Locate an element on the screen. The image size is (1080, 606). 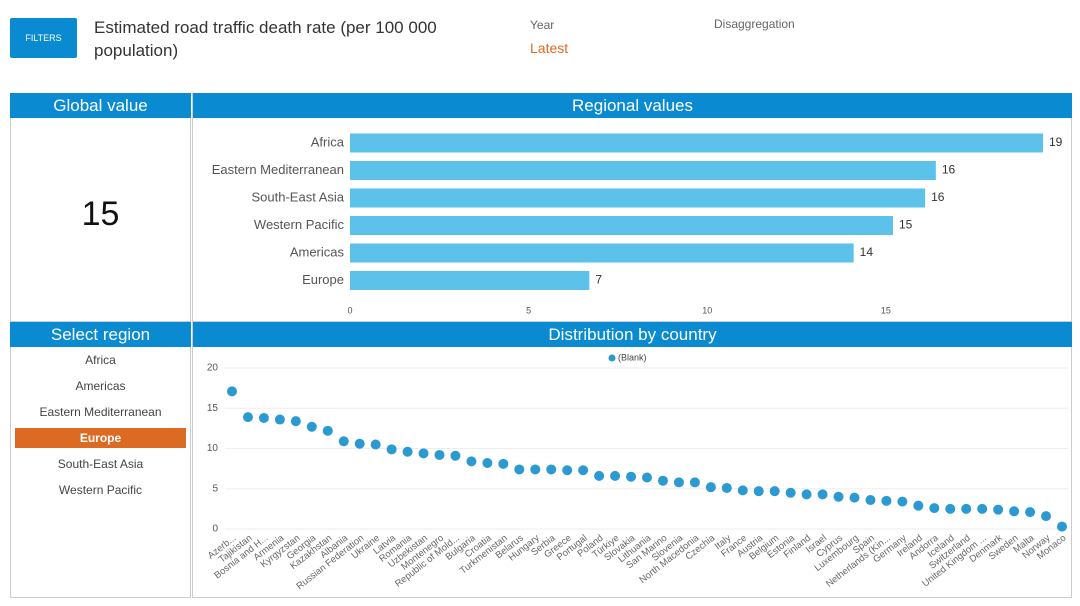
global-value: 15 is located at coordinates (100, 214).